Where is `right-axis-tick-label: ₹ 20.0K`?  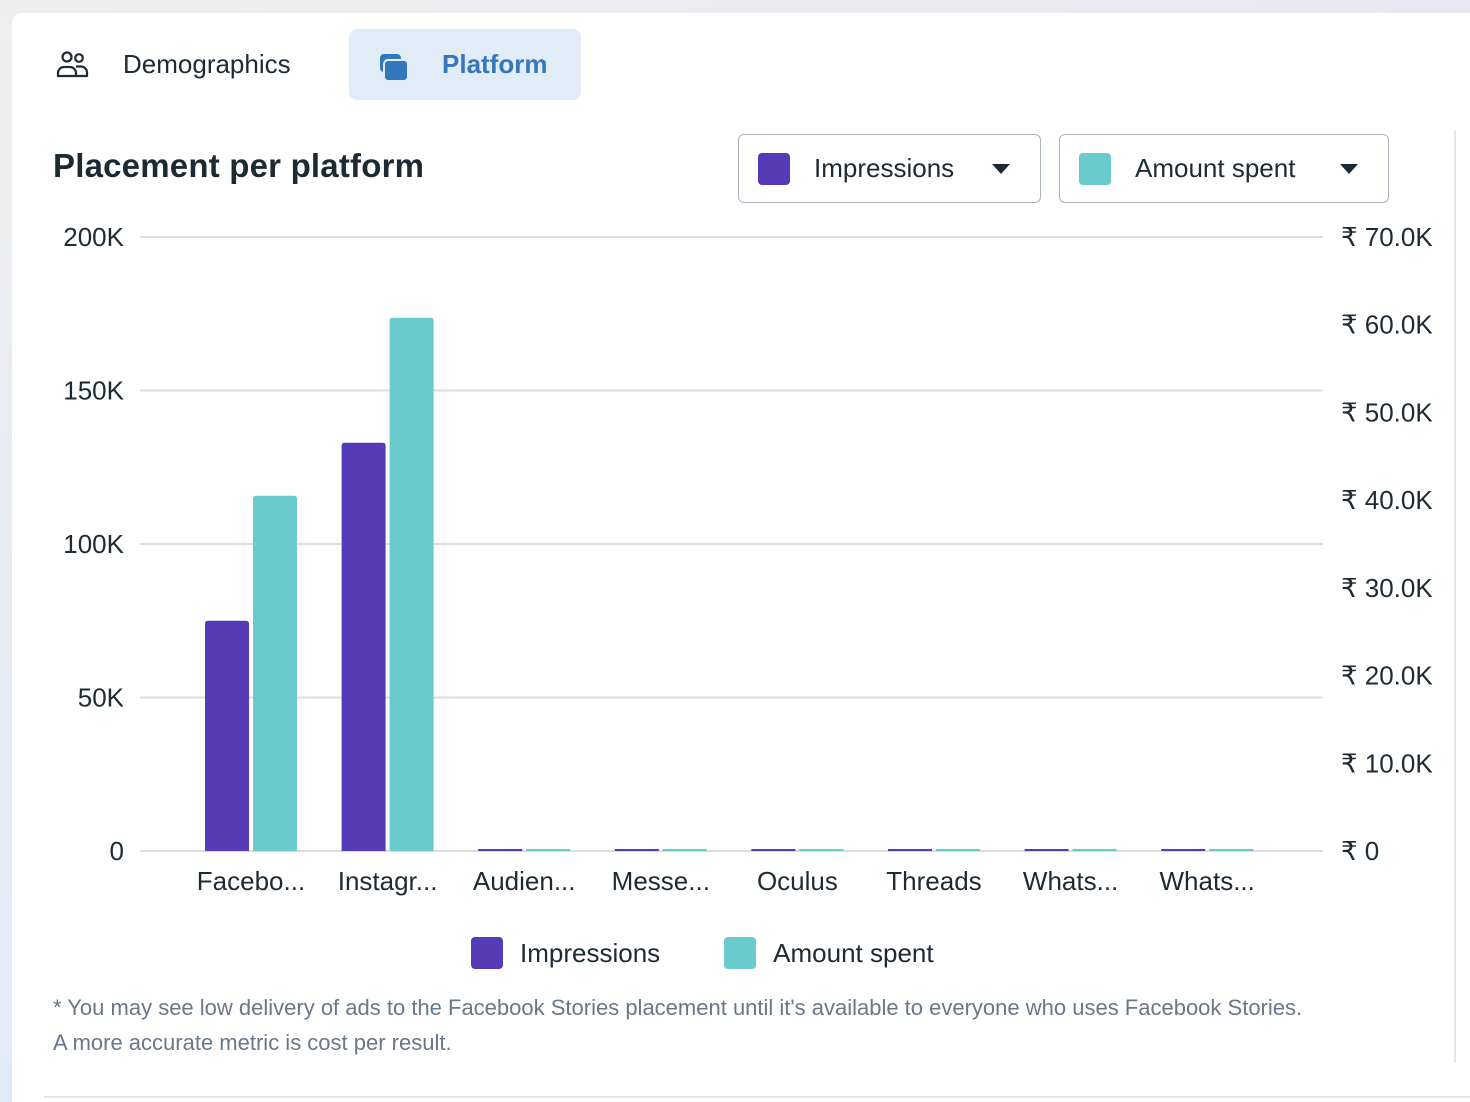
right-axis-tick-label: ₹ 20.0K is located at coordinates (1387, 676).